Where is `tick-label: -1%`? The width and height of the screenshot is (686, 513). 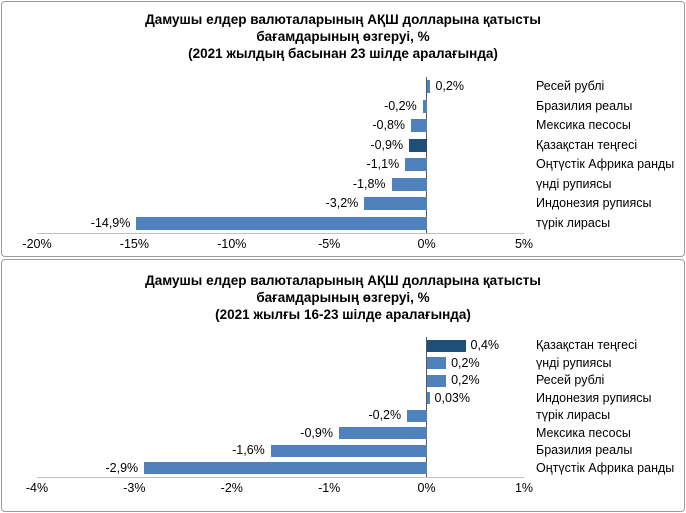
tick-label: -1% is located at coordinates (329, 488).